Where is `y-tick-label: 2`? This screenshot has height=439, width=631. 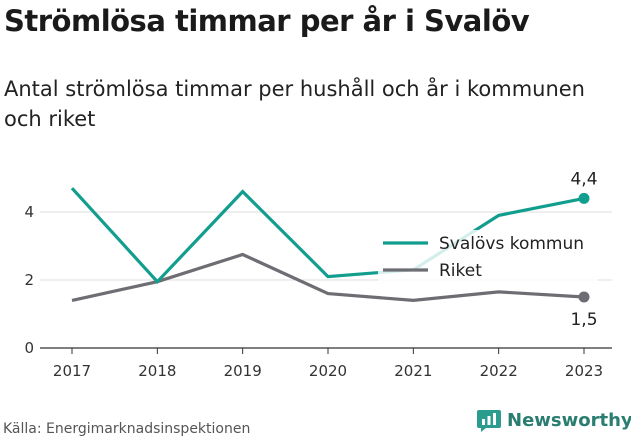 y-tick-label: 2 is located at coordinates (29, 280).